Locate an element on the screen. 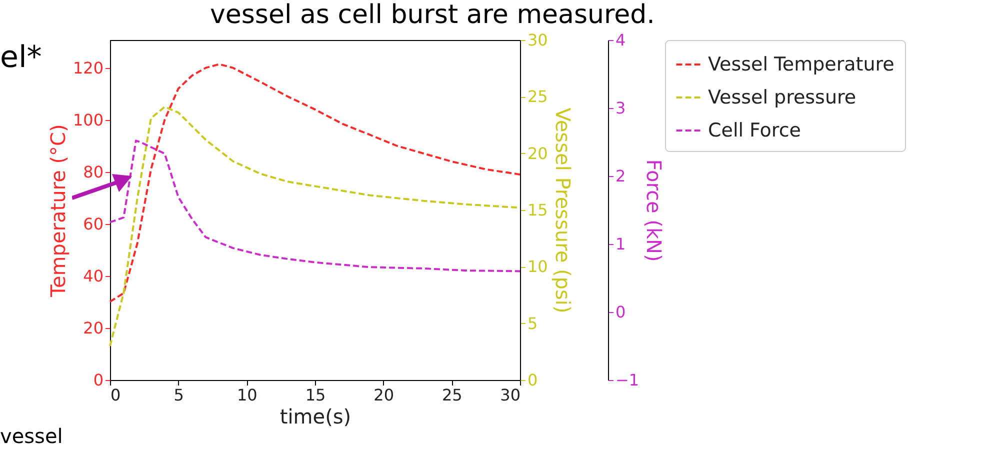 The image size is (996, 452). y-tick-label: 80 is located at coordinates (93, 172).